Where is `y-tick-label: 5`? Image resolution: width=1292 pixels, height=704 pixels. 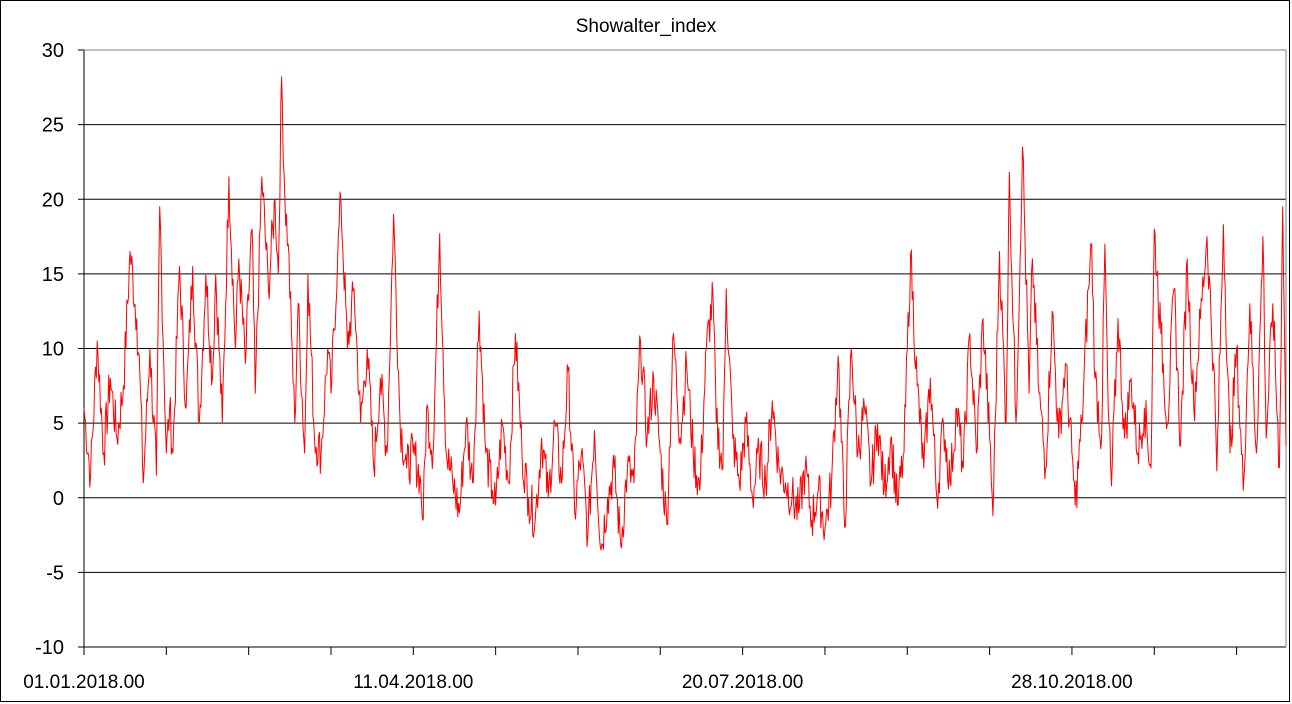
y-tick-label: 5 is located at coordinates (58, 424).